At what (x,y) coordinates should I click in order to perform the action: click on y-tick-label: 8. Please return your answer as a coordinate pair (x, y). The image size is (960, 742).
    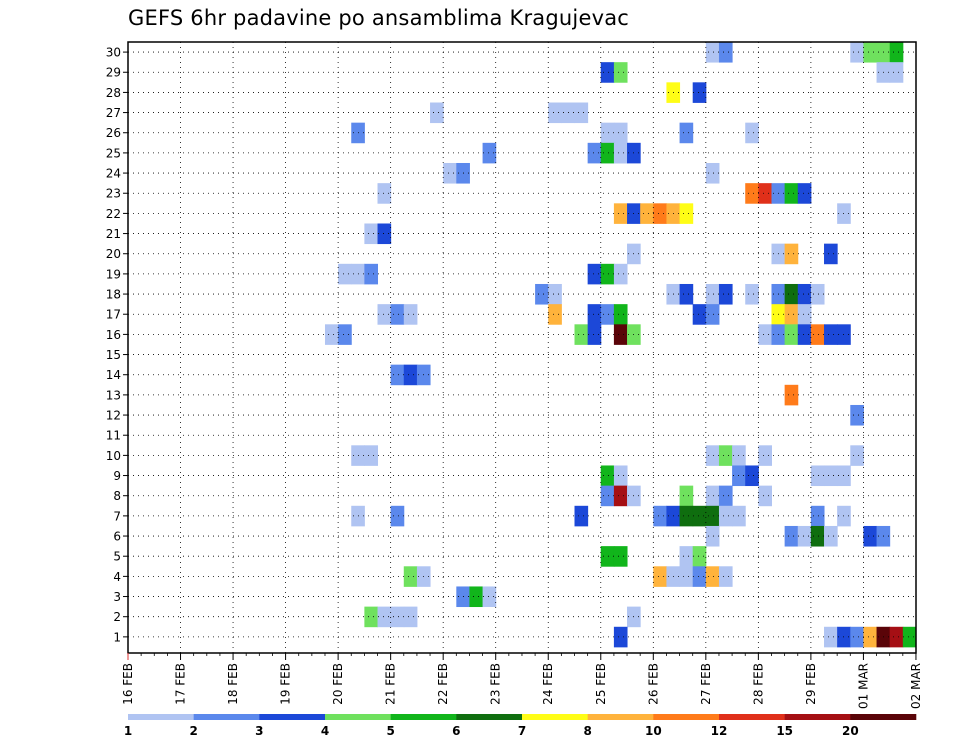
    Looking at the image, I should click on (117, 496).